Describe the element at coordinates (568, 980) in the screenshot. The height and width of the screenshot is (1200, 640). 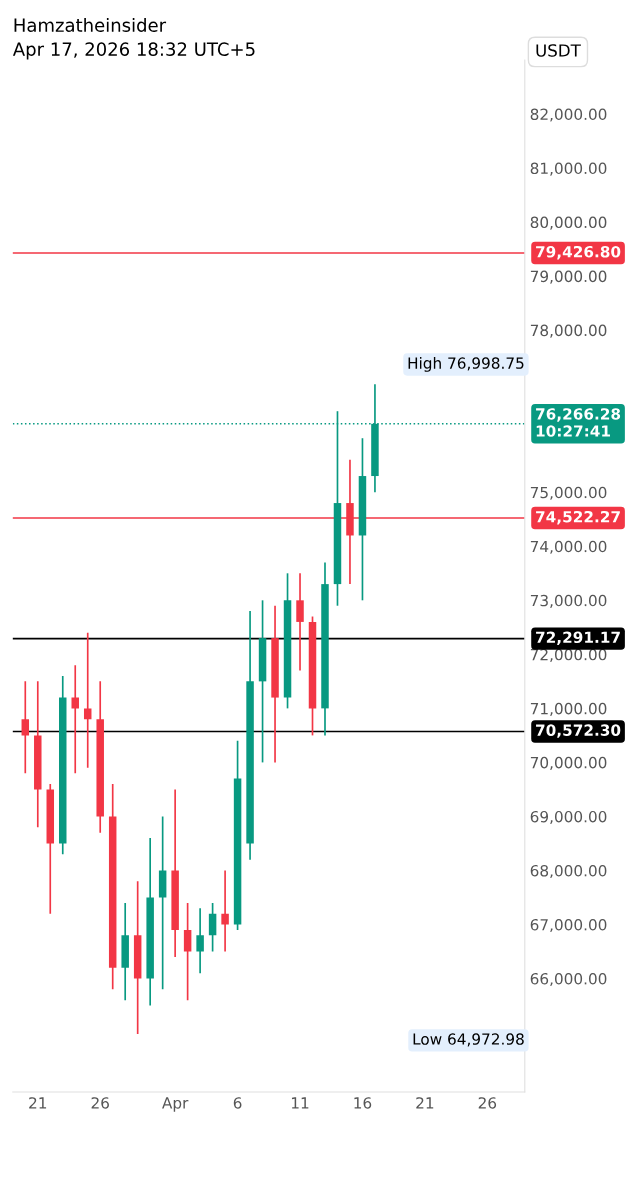
I see `y-tick-label: 66,000.00` at that location.